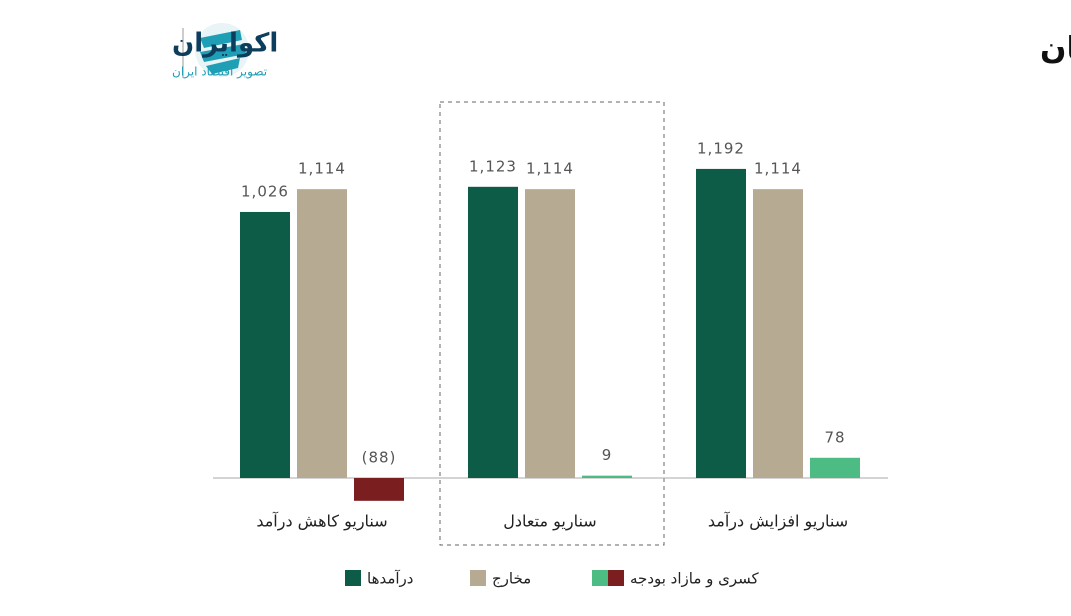 This screenshot has width=1071, height=616. I want to click on value-label: (88), so click(379, 458).